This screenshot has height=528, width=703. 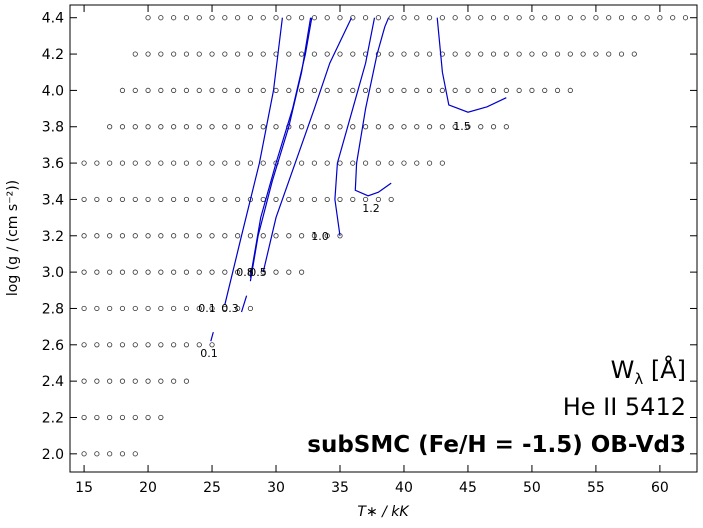 I want to click on annotation-sub: λ, so click(x=638, y=379).